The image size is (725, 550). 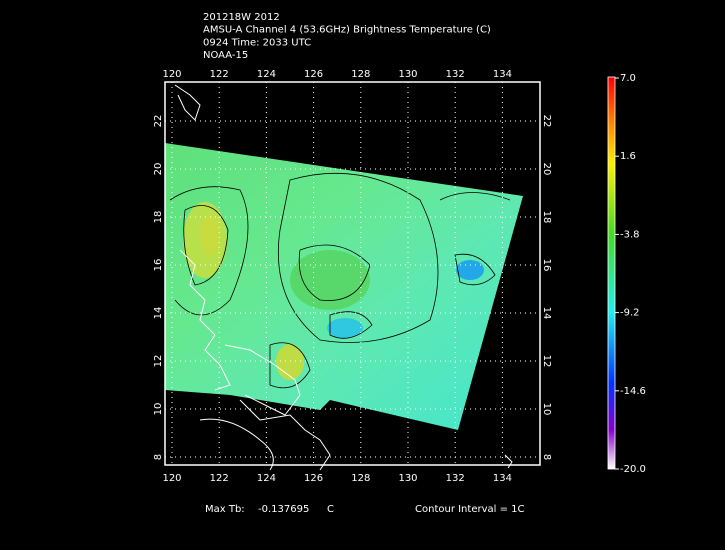 I want to click on colorbar, so click(x=611, y=273).